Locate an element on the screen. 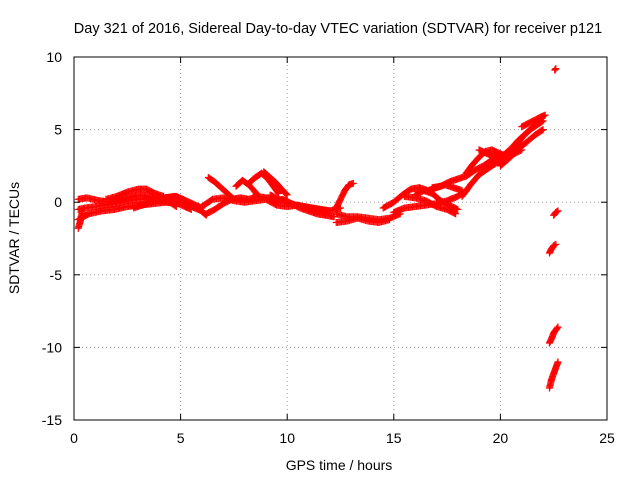 Image resolution: width=640 pixels, height=480 pixels. x-tick-label: 20 is located at coordinates (501, 438).